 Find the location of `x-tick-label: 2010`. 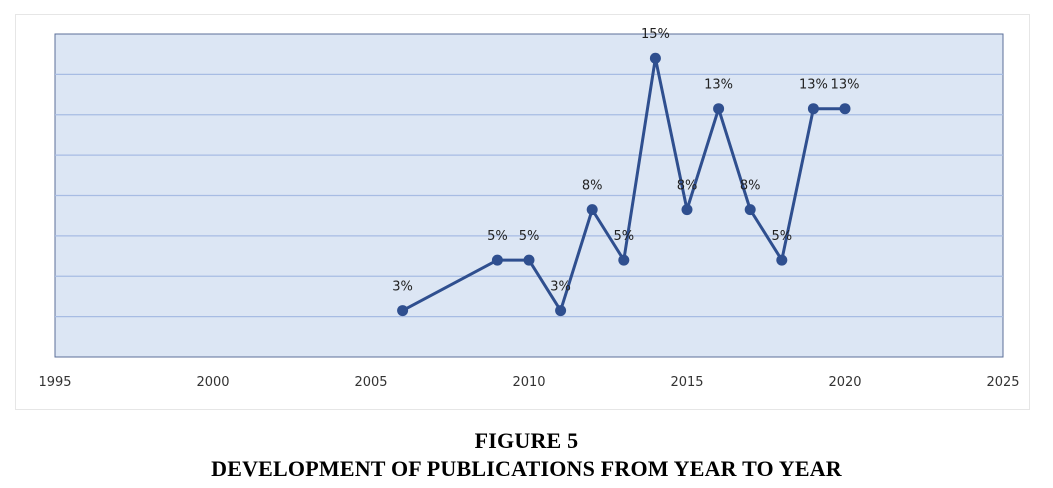

x-tick-label: 2010 is located at coordinates (528, 382).